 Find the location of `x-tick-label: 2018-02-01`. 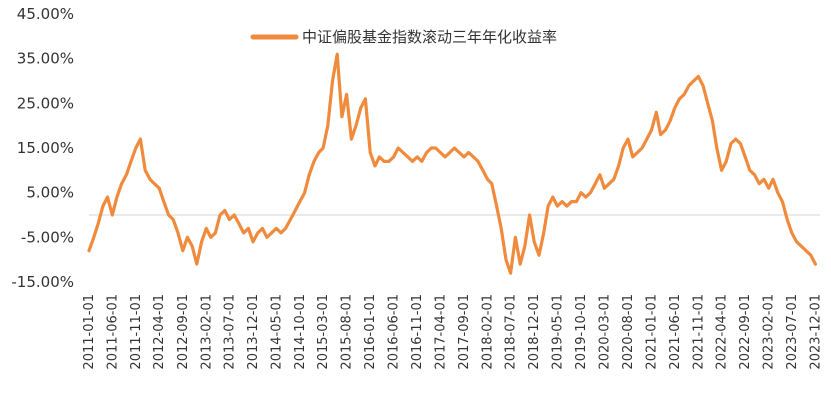

x-tick-label: 2018-02-01 is located at coordinates (488, 332).